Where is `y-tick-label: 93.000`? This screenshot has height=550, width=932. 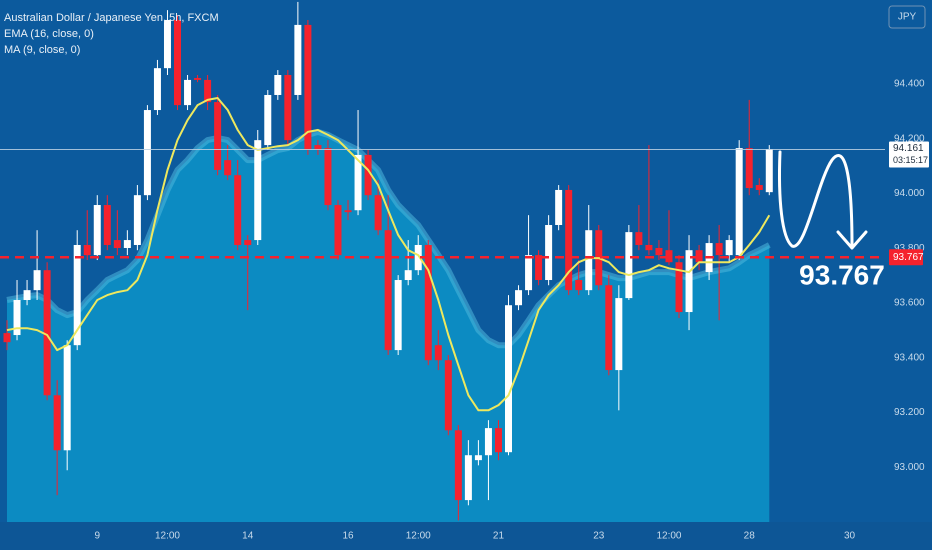
y-tick-label: 93.000 is located at coordinates (909, 467).